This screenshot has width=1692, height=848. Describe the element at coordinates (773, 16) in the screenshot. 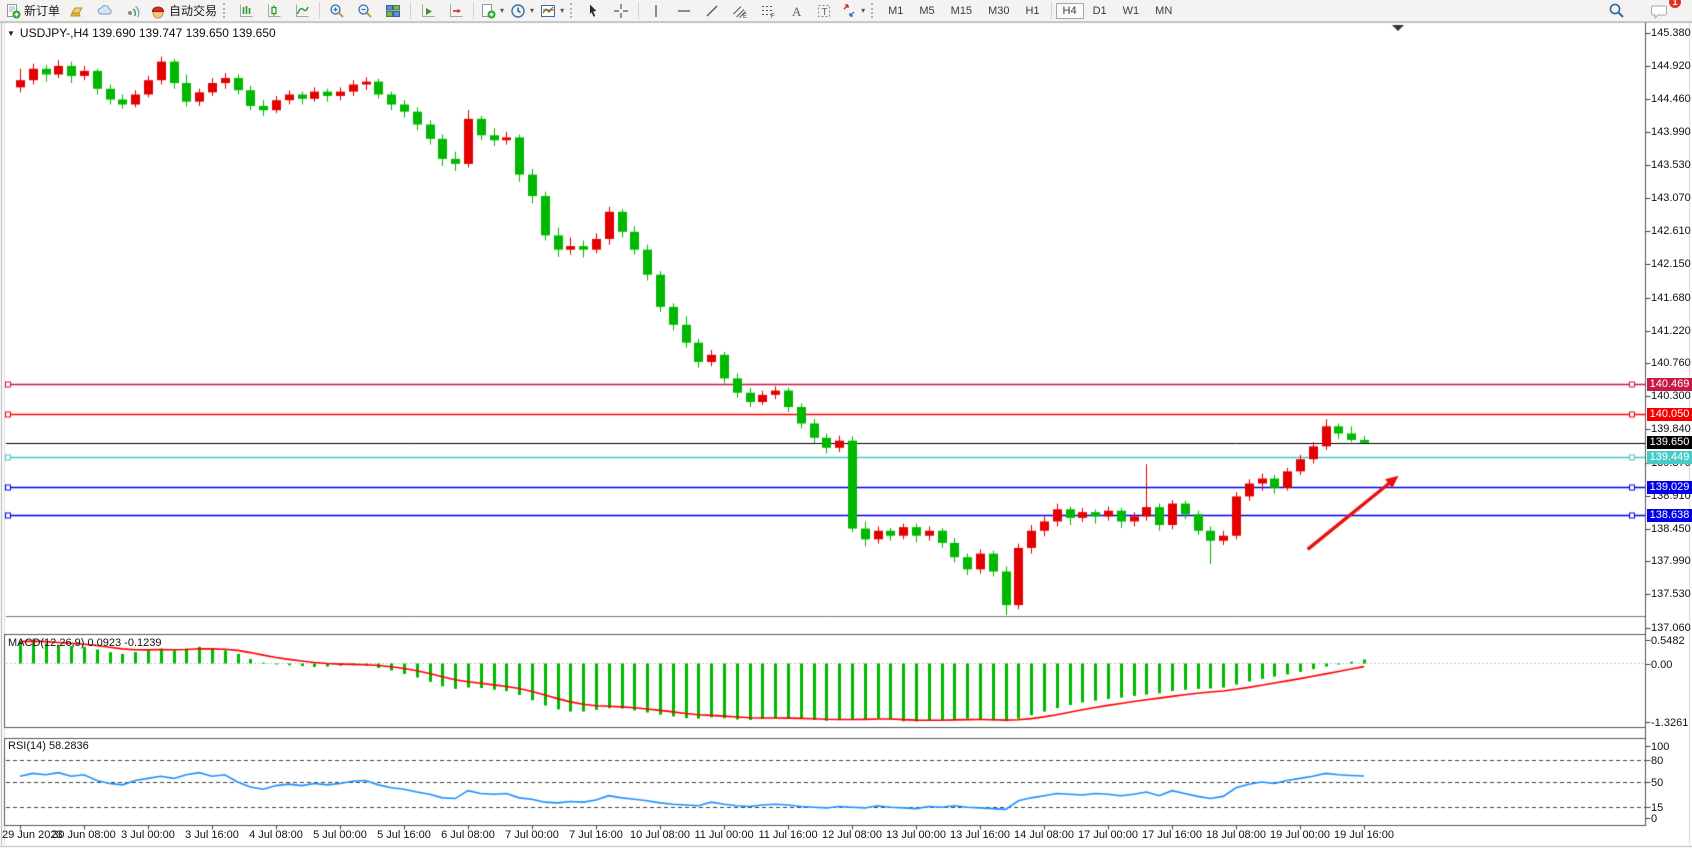

I see `svg-text: F` at that location.